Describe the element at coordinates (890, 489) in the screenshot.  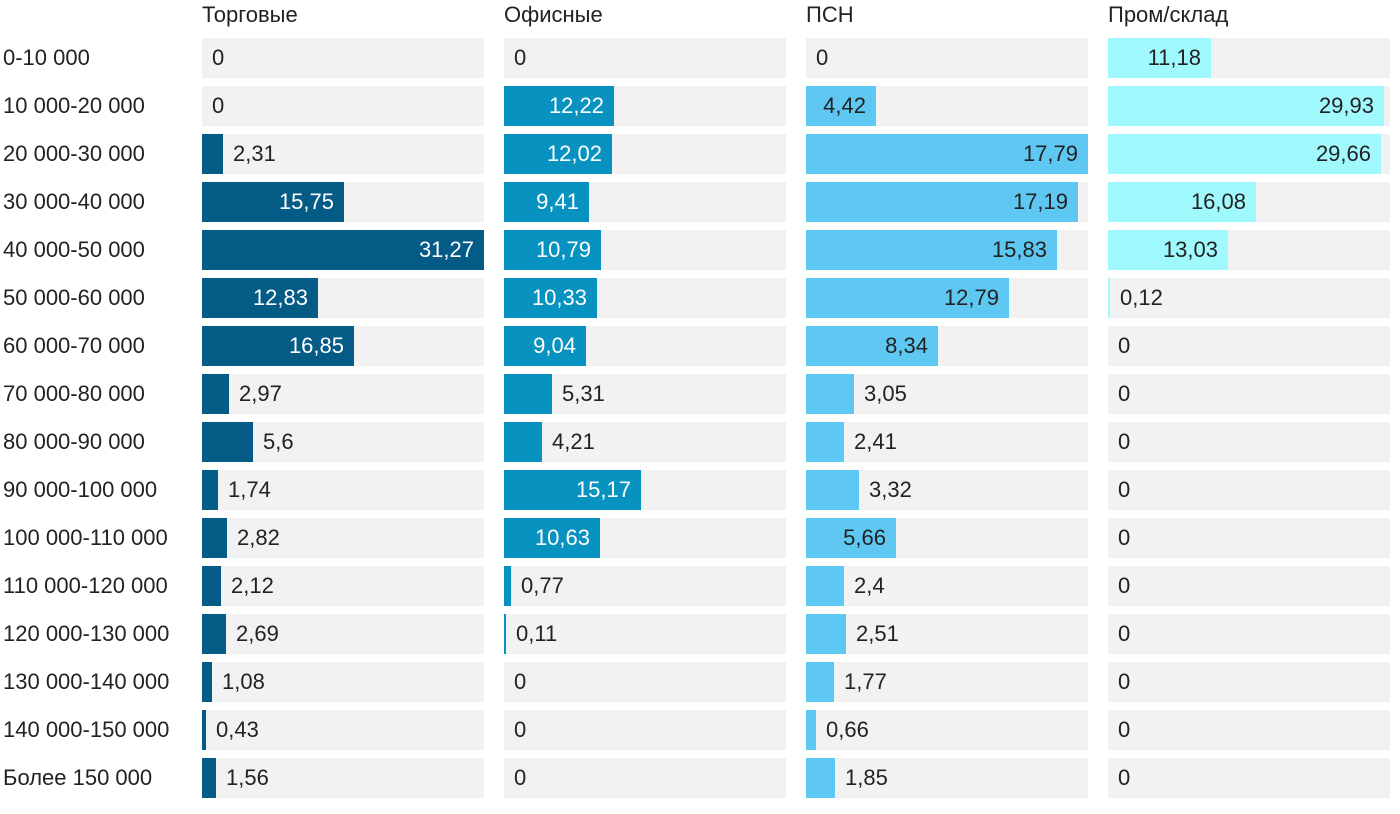
I see `data-label: 3,32` at that location.